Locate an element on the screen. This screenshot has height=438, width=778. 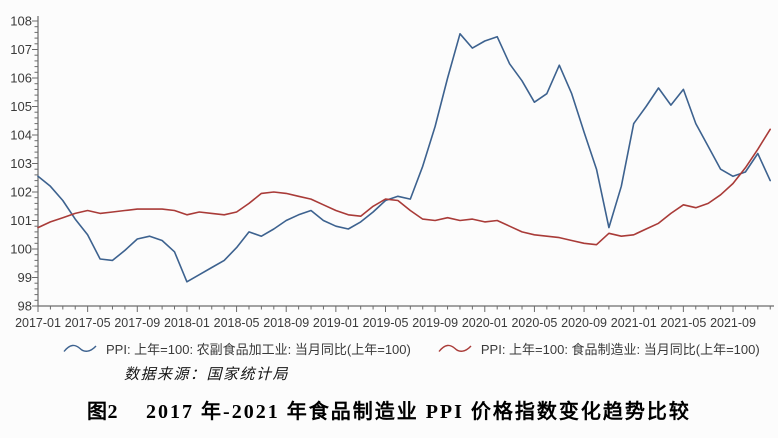
y-tick-label: 98 is located at coordinates (25, 306).